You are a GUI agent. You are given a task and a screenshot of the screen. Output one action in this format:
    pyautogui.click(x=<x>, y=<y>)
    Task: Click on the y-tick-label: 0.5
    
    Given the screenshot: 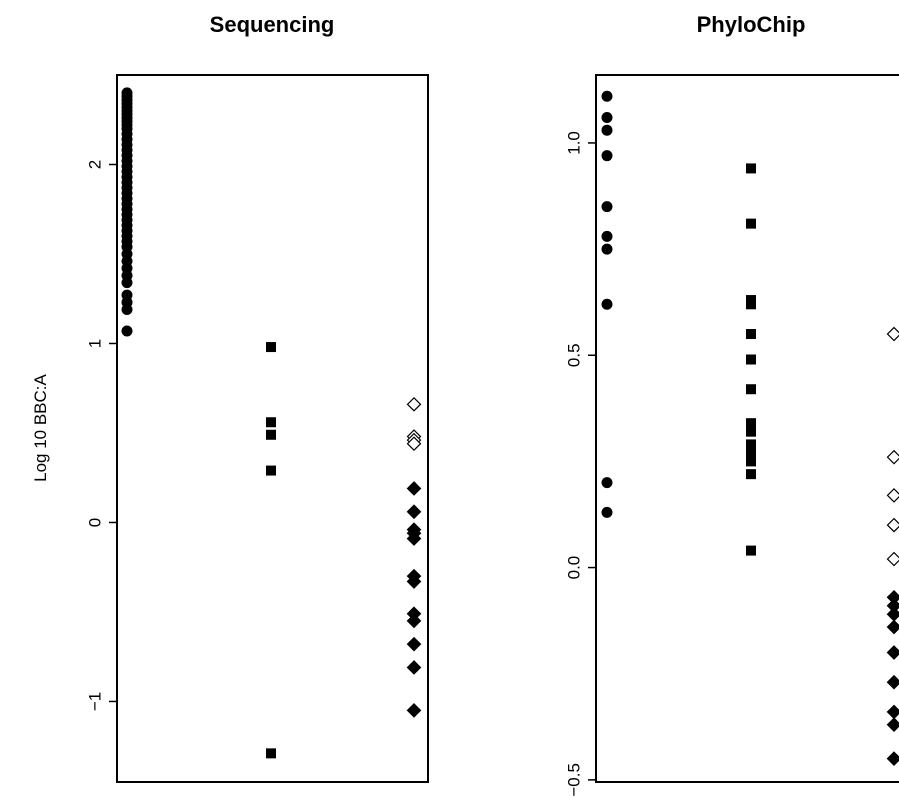 What is the action you would take?
    pyautogui.click(x=574, y=355)
    